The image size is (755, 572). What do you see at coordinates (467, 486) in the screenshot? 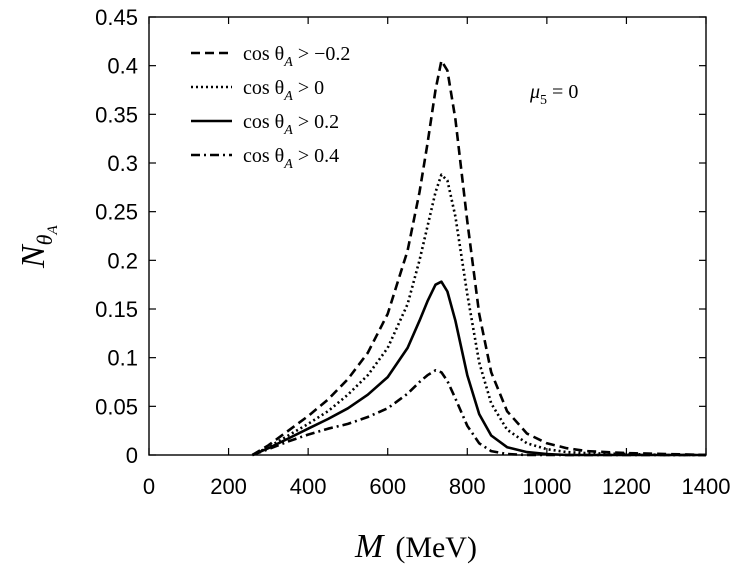
I see `x-tick-label: 800` at bounding box center [467, 486].